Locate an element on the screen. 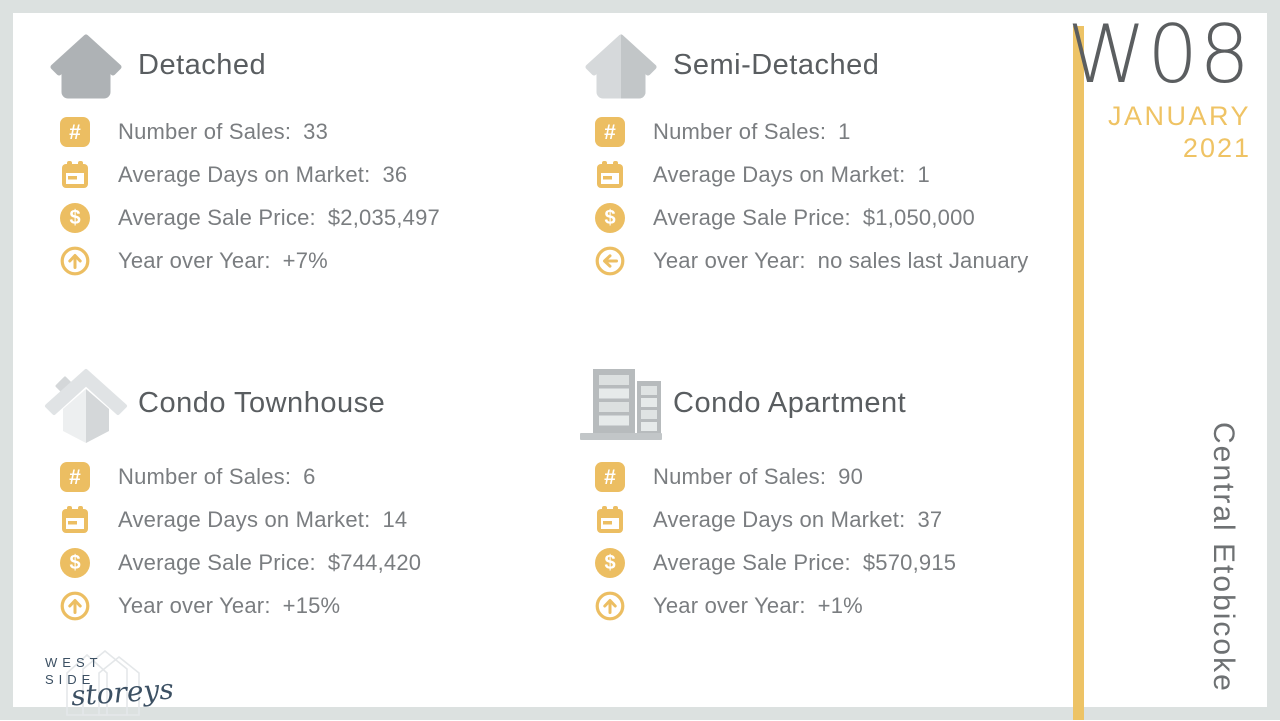 This screenshot has width=1280, height=721. stat-row-sales: # Number of Sales: 1 is located at coordinates (801, 132).